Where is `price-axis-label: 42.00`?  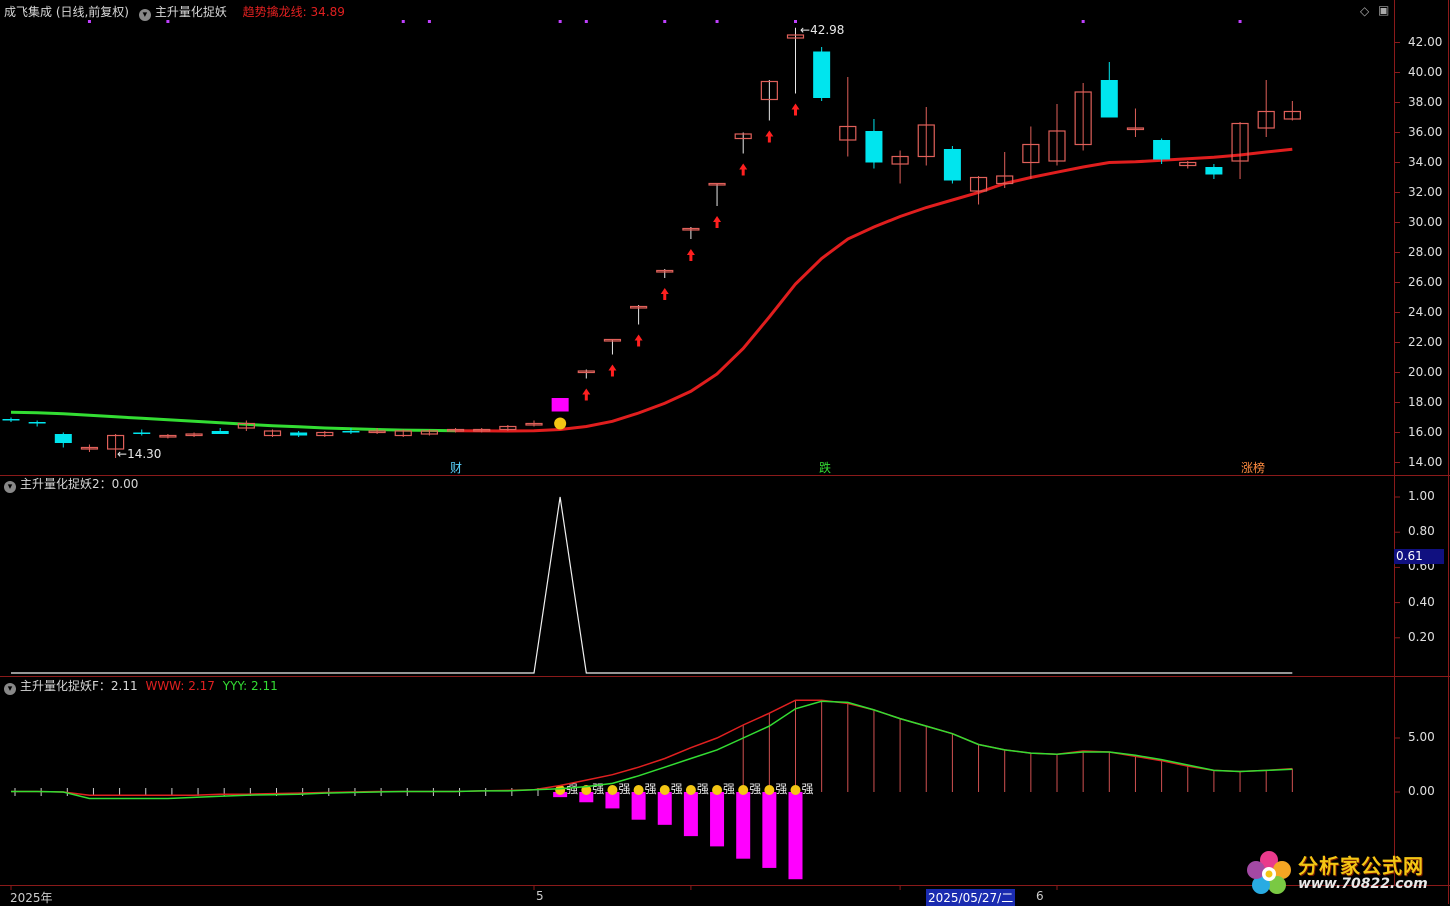
price-axis-label: 42.00 is located at coordinates (1425, 41).